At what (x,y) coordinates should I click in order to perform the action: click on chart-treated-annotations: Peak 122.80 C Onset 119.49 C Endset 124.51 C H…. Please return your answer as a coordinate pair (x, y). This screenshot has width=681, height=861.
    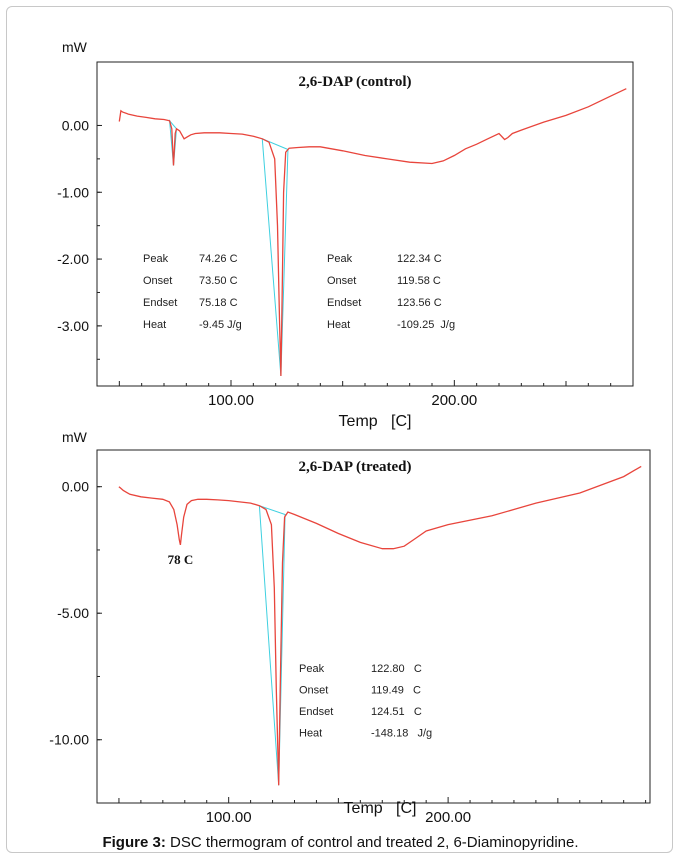
    Looking at the image, I should click on (365, 701).